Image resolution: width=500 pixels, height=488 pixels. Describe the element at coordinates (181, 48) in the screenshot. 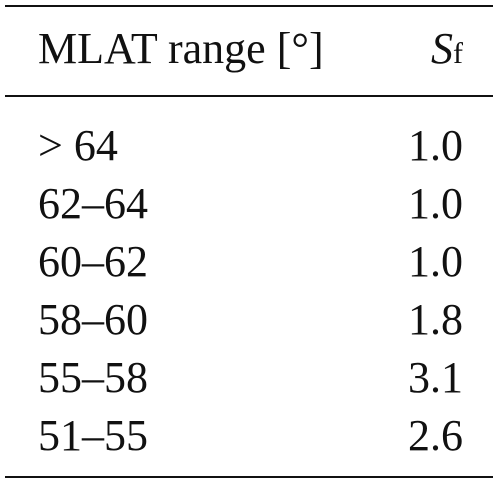

I see `header-mlat-range: MLAT range [°]` at that location.